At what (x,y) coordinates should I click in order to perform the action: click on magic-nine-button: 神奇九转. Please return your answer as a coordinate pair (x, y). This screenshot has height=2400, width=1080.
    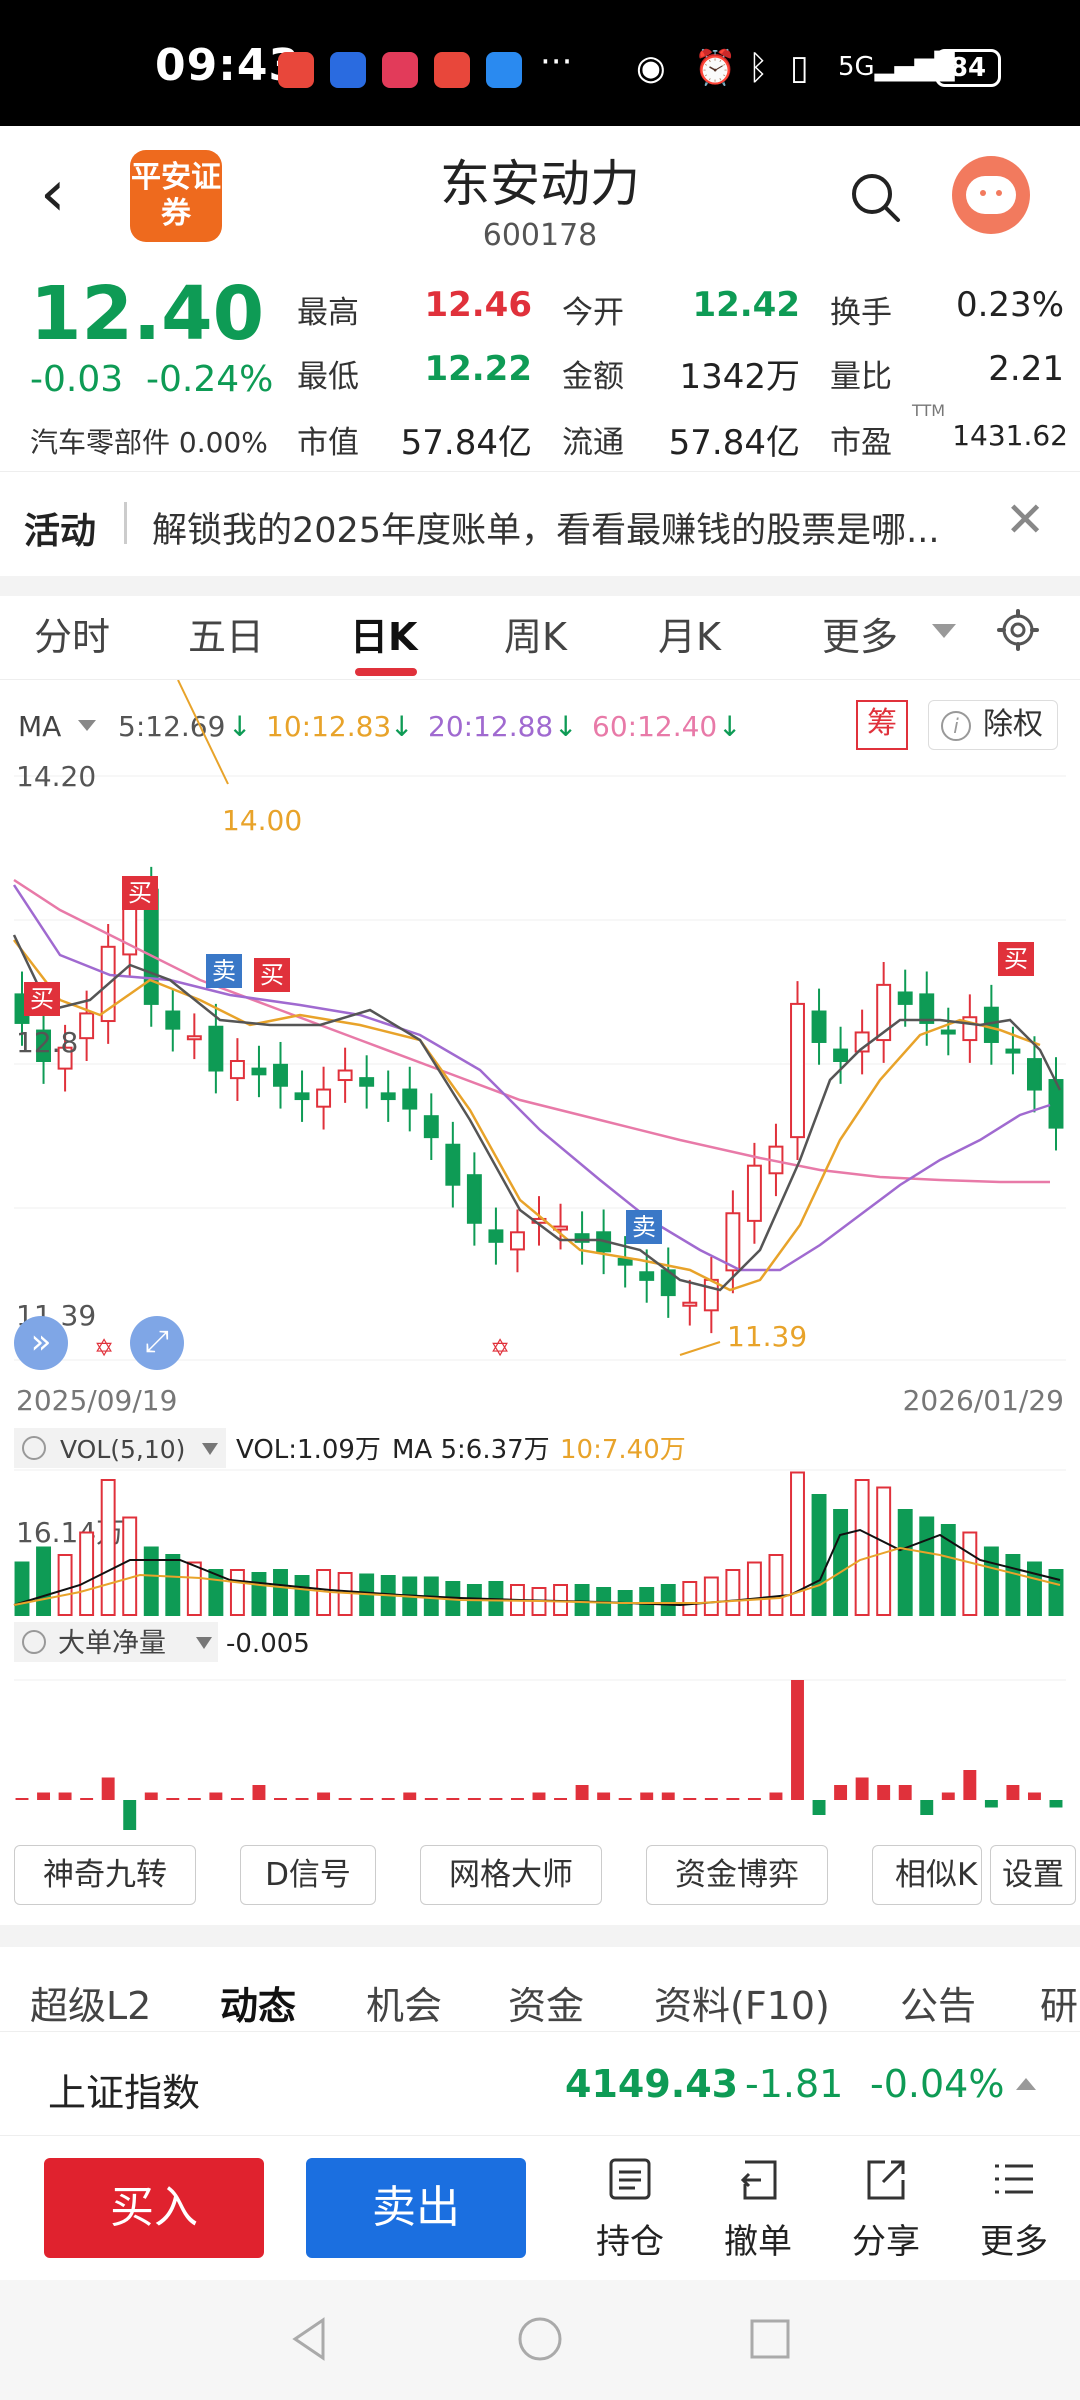
    Looking at the image, I should click on (105, 1875).